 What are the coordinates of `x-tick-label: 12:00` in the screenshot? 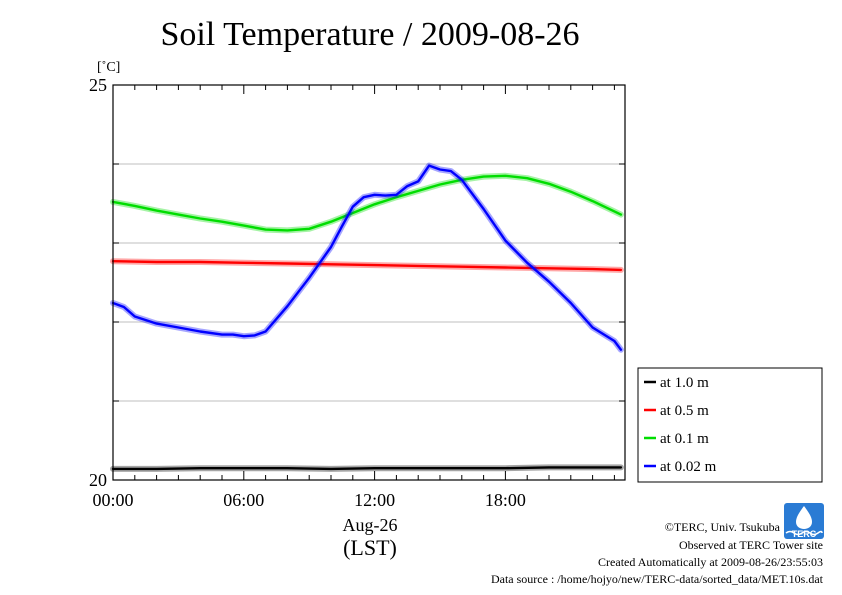 It's located at (374, 500).